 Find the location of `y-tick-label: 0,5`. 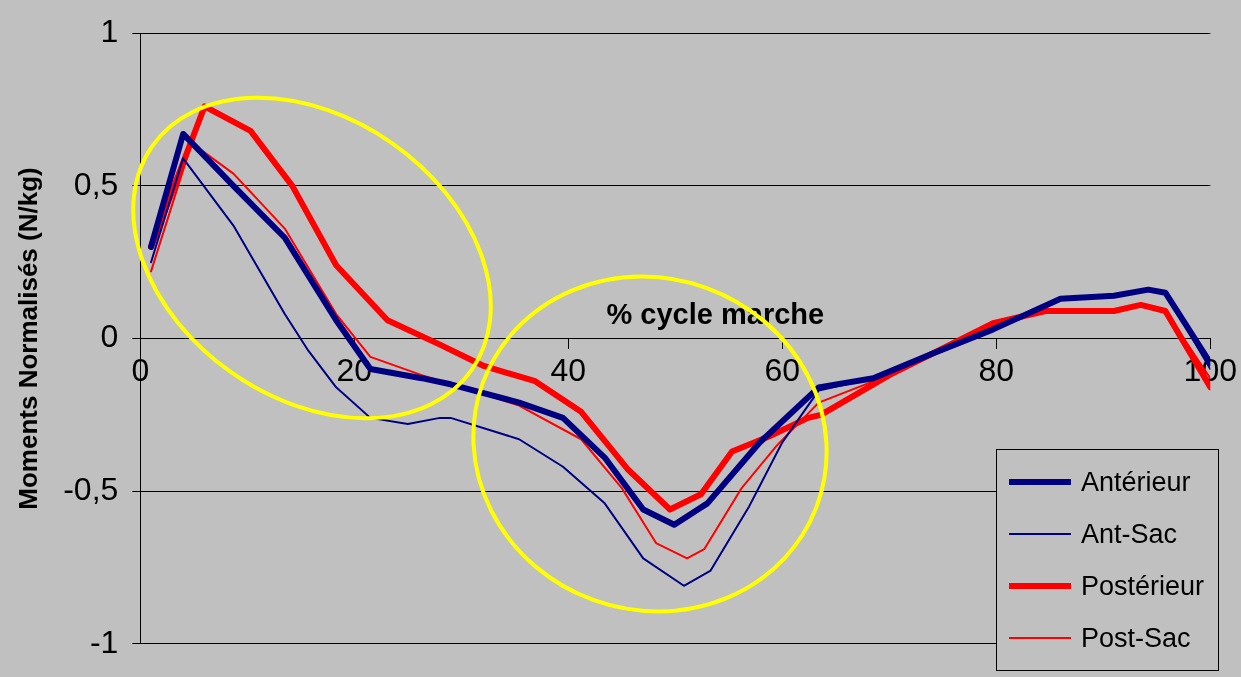

y-tick-label: 0,5 is located at coordinates (96, 183).